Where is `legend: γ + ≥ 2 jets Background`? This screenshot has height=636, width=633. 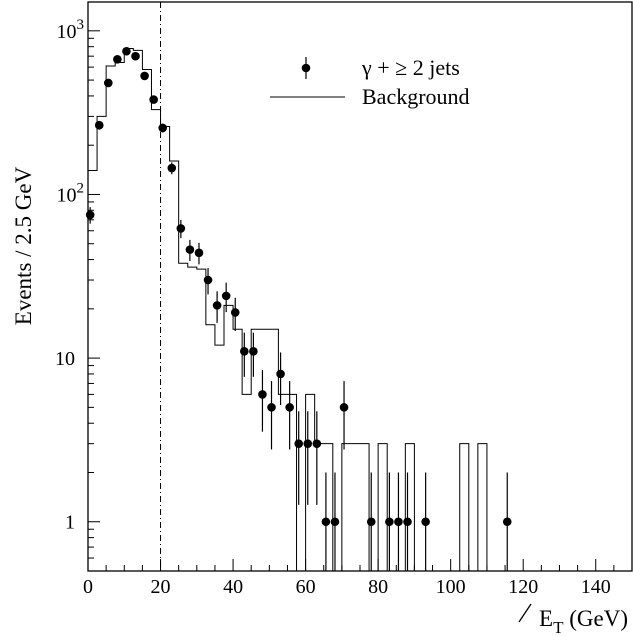
legend: γ + ≥ 2 jets Background is located at coordinates (370, 82).